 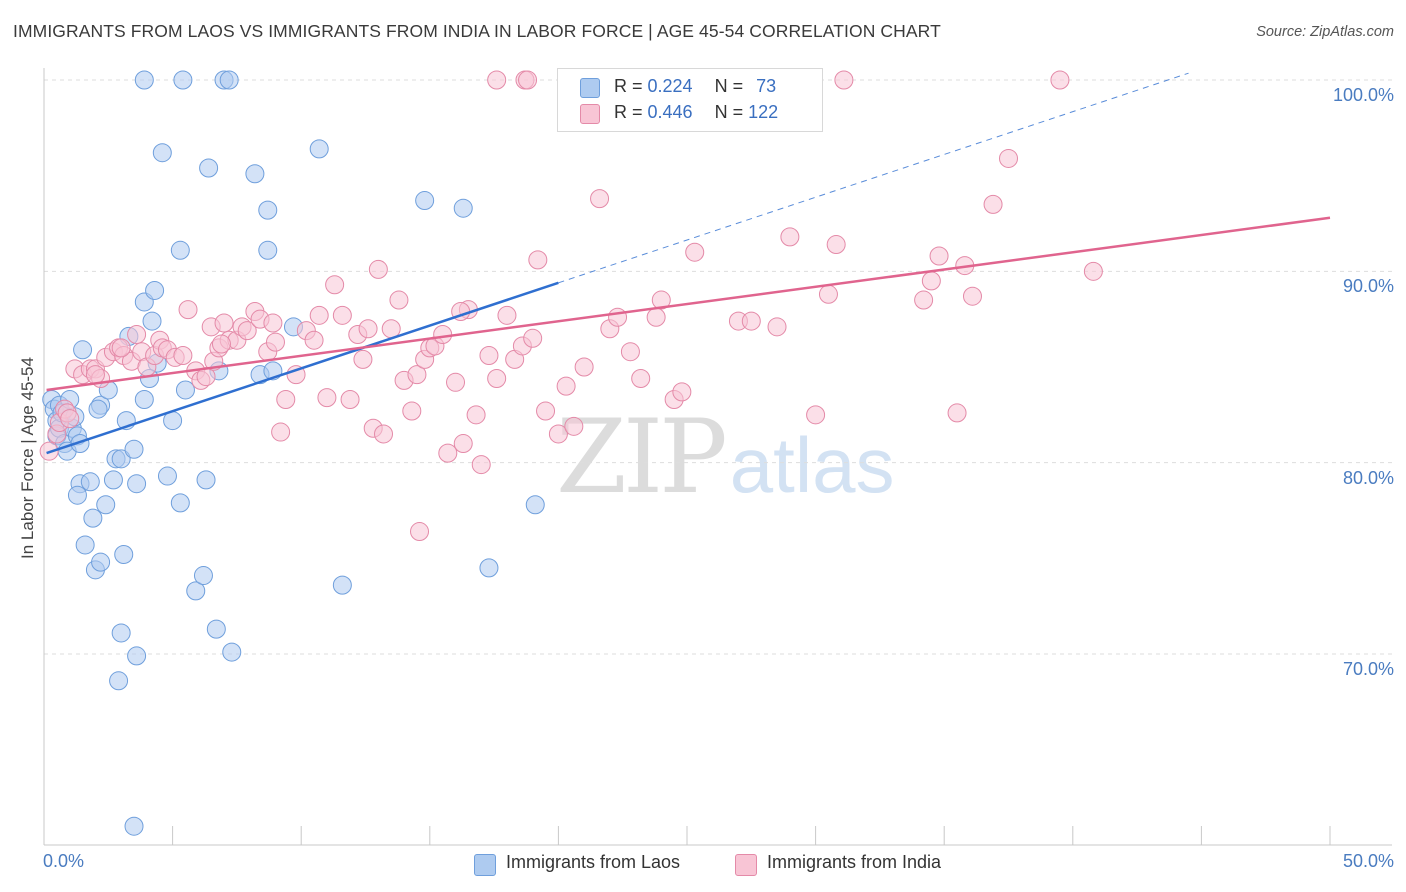 I want to click on series-swatch-india, so click(x=746, y=865).